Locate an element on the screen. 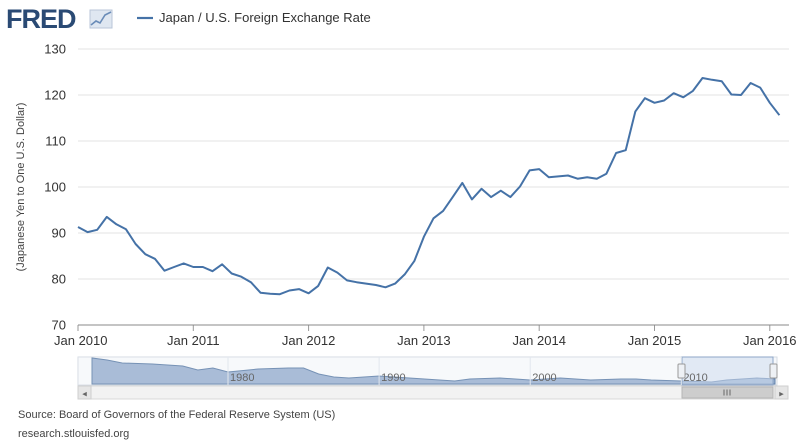  x-tick-label: Jan 2013 is located at coordinates (424, 340).